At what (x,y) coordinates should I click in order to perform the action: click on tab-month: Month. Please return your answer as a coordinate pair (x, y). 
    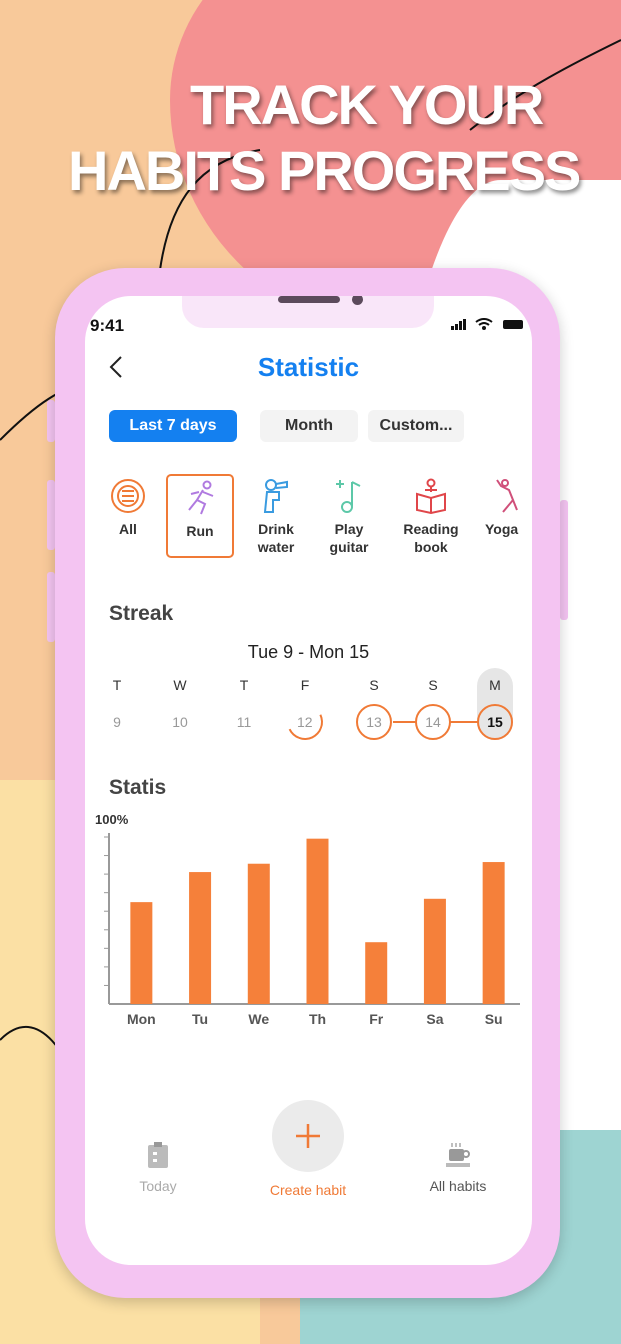
    Looking at the image, I should click on (309, 426).